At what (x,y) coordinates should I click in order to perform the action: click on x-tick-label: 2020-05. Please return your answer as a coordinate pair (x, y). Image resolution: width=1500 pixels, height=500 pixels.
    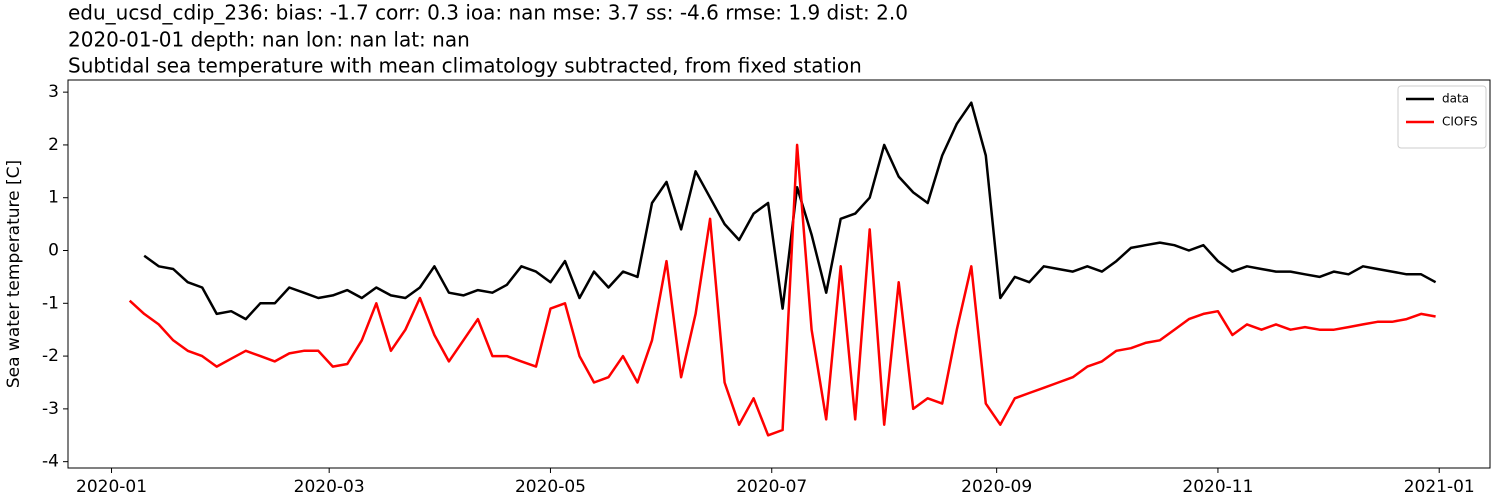
    Looking at the image, I should click on (550, 487).